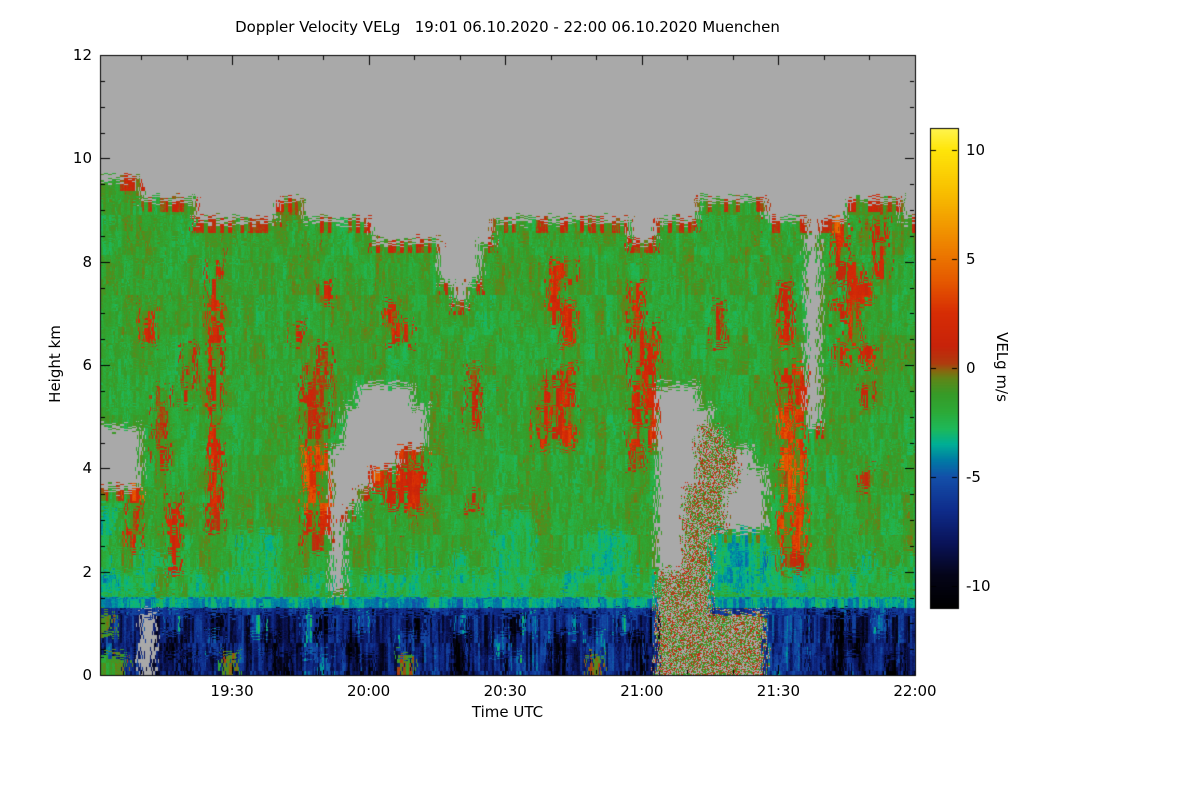 Image resolution: width=1200 pixels, height=800 pixels. What do you see at coordinates (82, 55) in the screenshot?
I see `y-tick-label: 12` at bounding box center [82, 55].